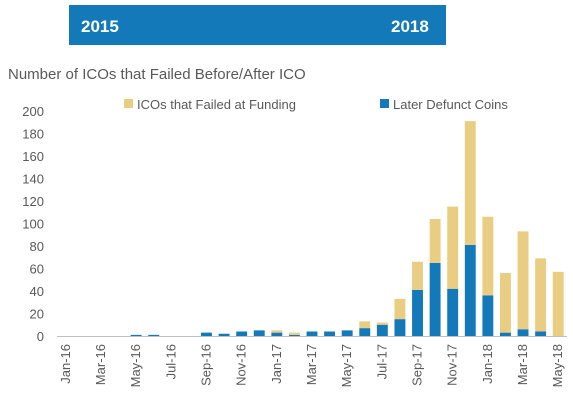 Image resolution: width=573 pixels, height=412 pixels. Describe the element at coordinates (450, 104) in the screenshot. I see `legend-label-later-defunct-coins: Later Defunct Coins` at that location.